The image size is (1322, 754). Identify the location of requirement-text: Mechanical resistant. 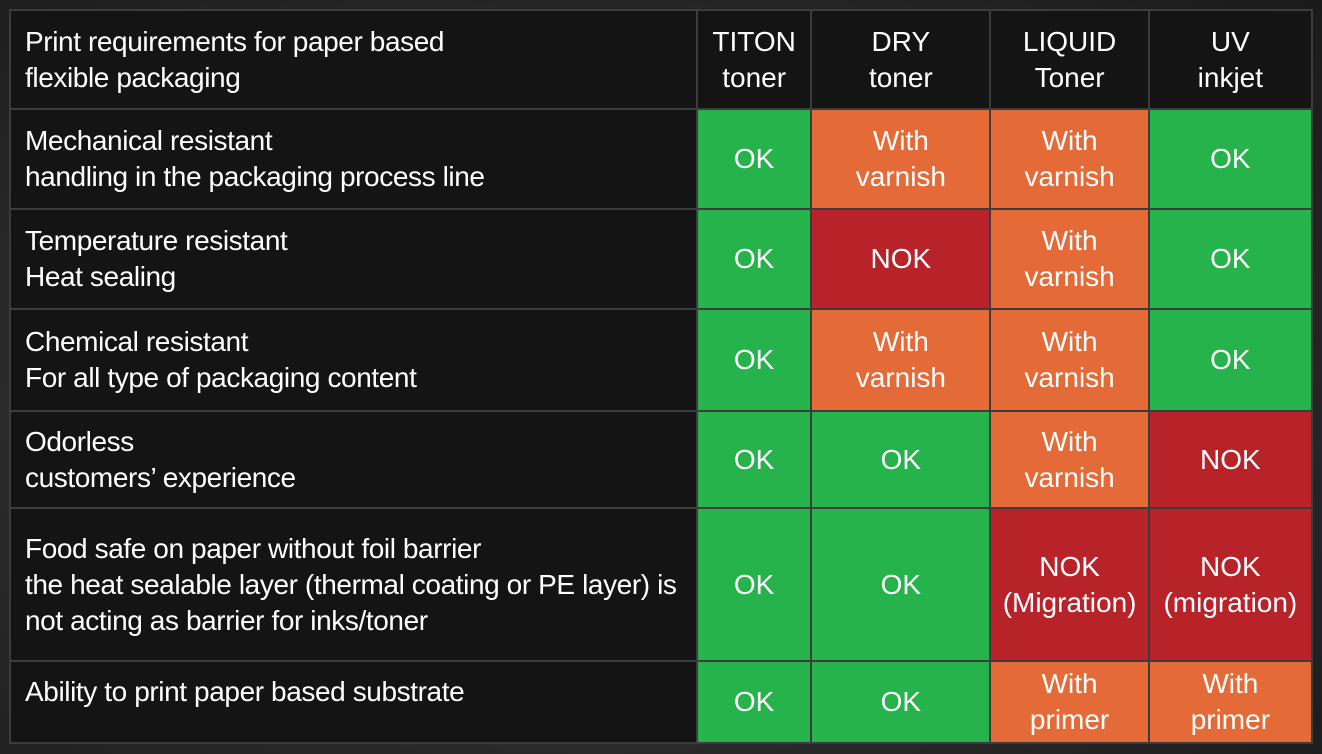
(149, 140).